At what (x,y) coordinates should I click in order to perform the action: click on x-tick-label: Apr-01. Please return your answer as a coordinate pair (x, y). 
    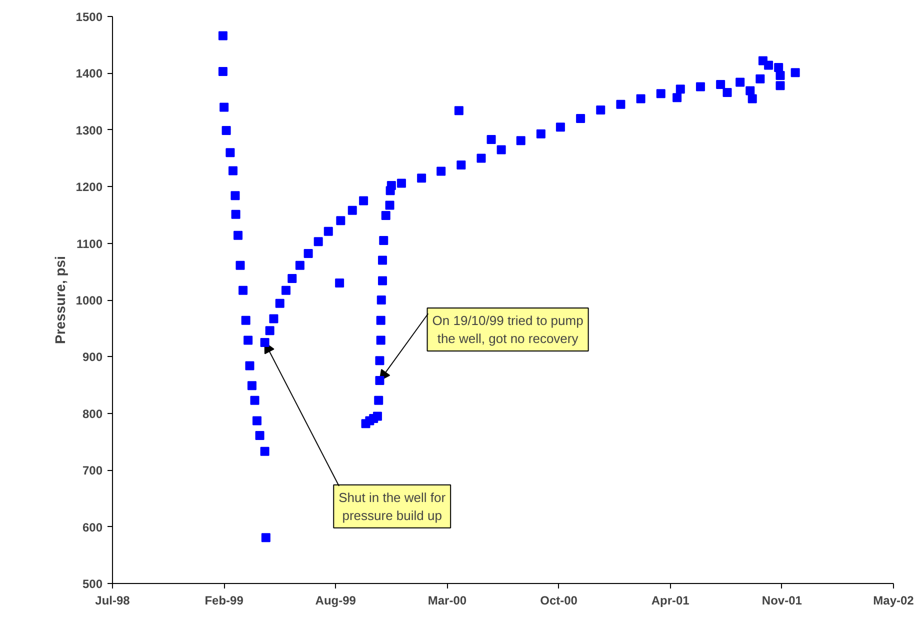
    Looking at the image, I should click on (670, 601).